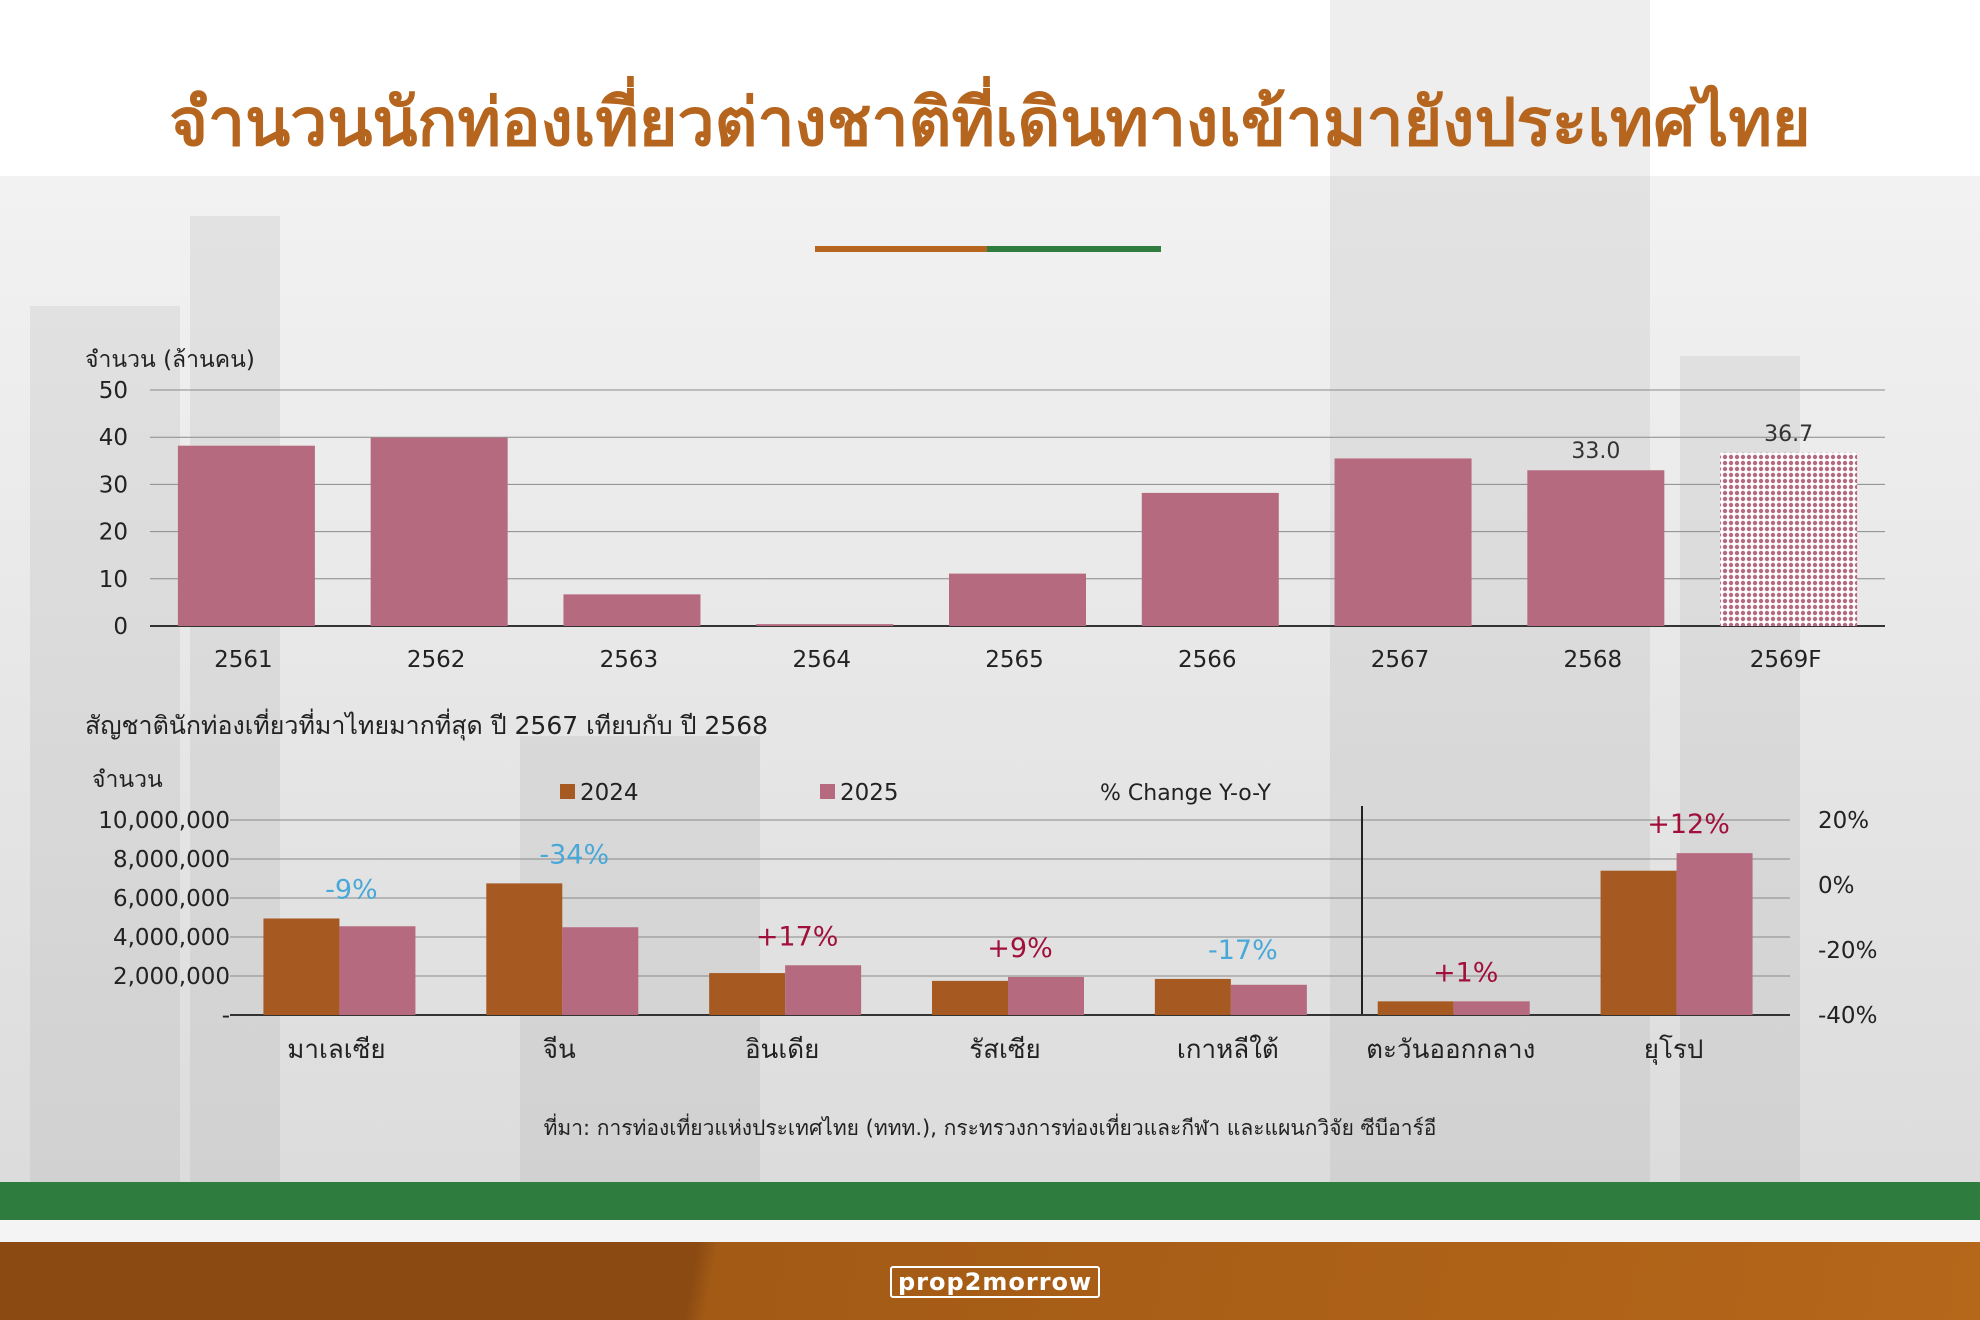  I want to click on x-tick-label: 2561, so click(243, 660).